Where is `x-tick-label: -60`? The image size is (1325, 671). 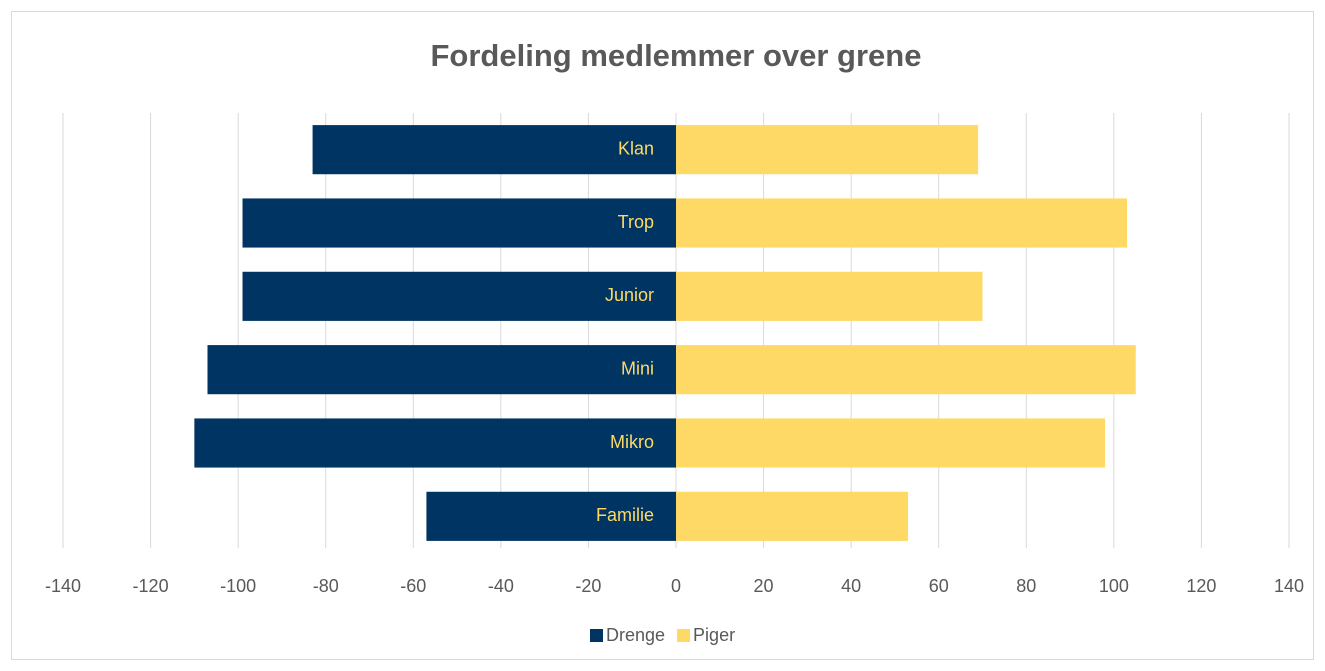
x-tick-label: -60 is located at coordinates (413, 586).